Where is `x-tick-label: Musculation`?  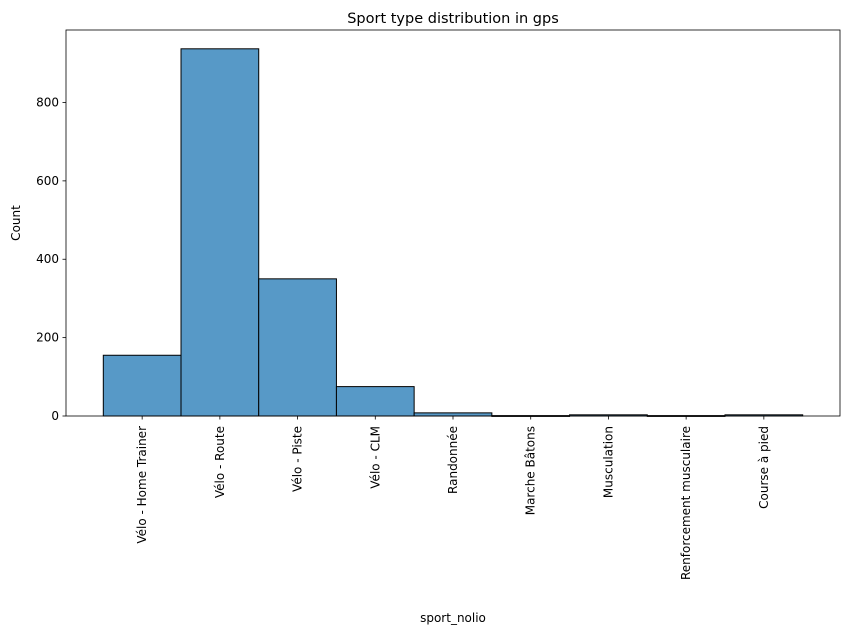 x-tick-label: Musculation is located at coordinates (608, 462).